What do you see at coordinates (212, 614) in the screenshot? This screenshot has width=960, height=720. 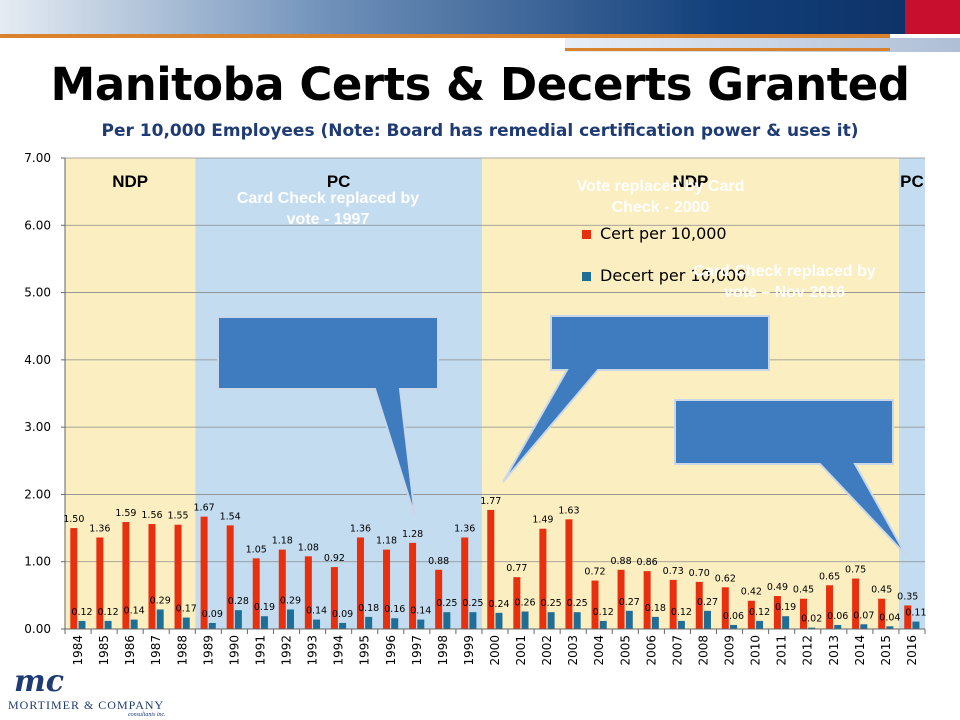 I see `label-decert-1989: 0.09` at bounding box center [212, 614].